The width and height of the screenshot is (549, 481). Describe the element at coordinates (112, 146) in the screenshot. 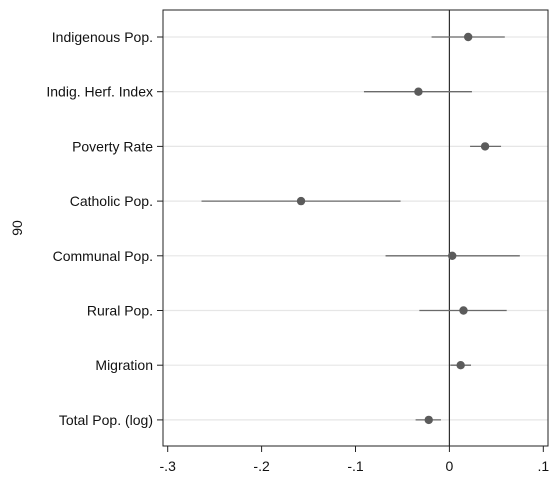

I see `category-label: Poverty Rate` at that location.